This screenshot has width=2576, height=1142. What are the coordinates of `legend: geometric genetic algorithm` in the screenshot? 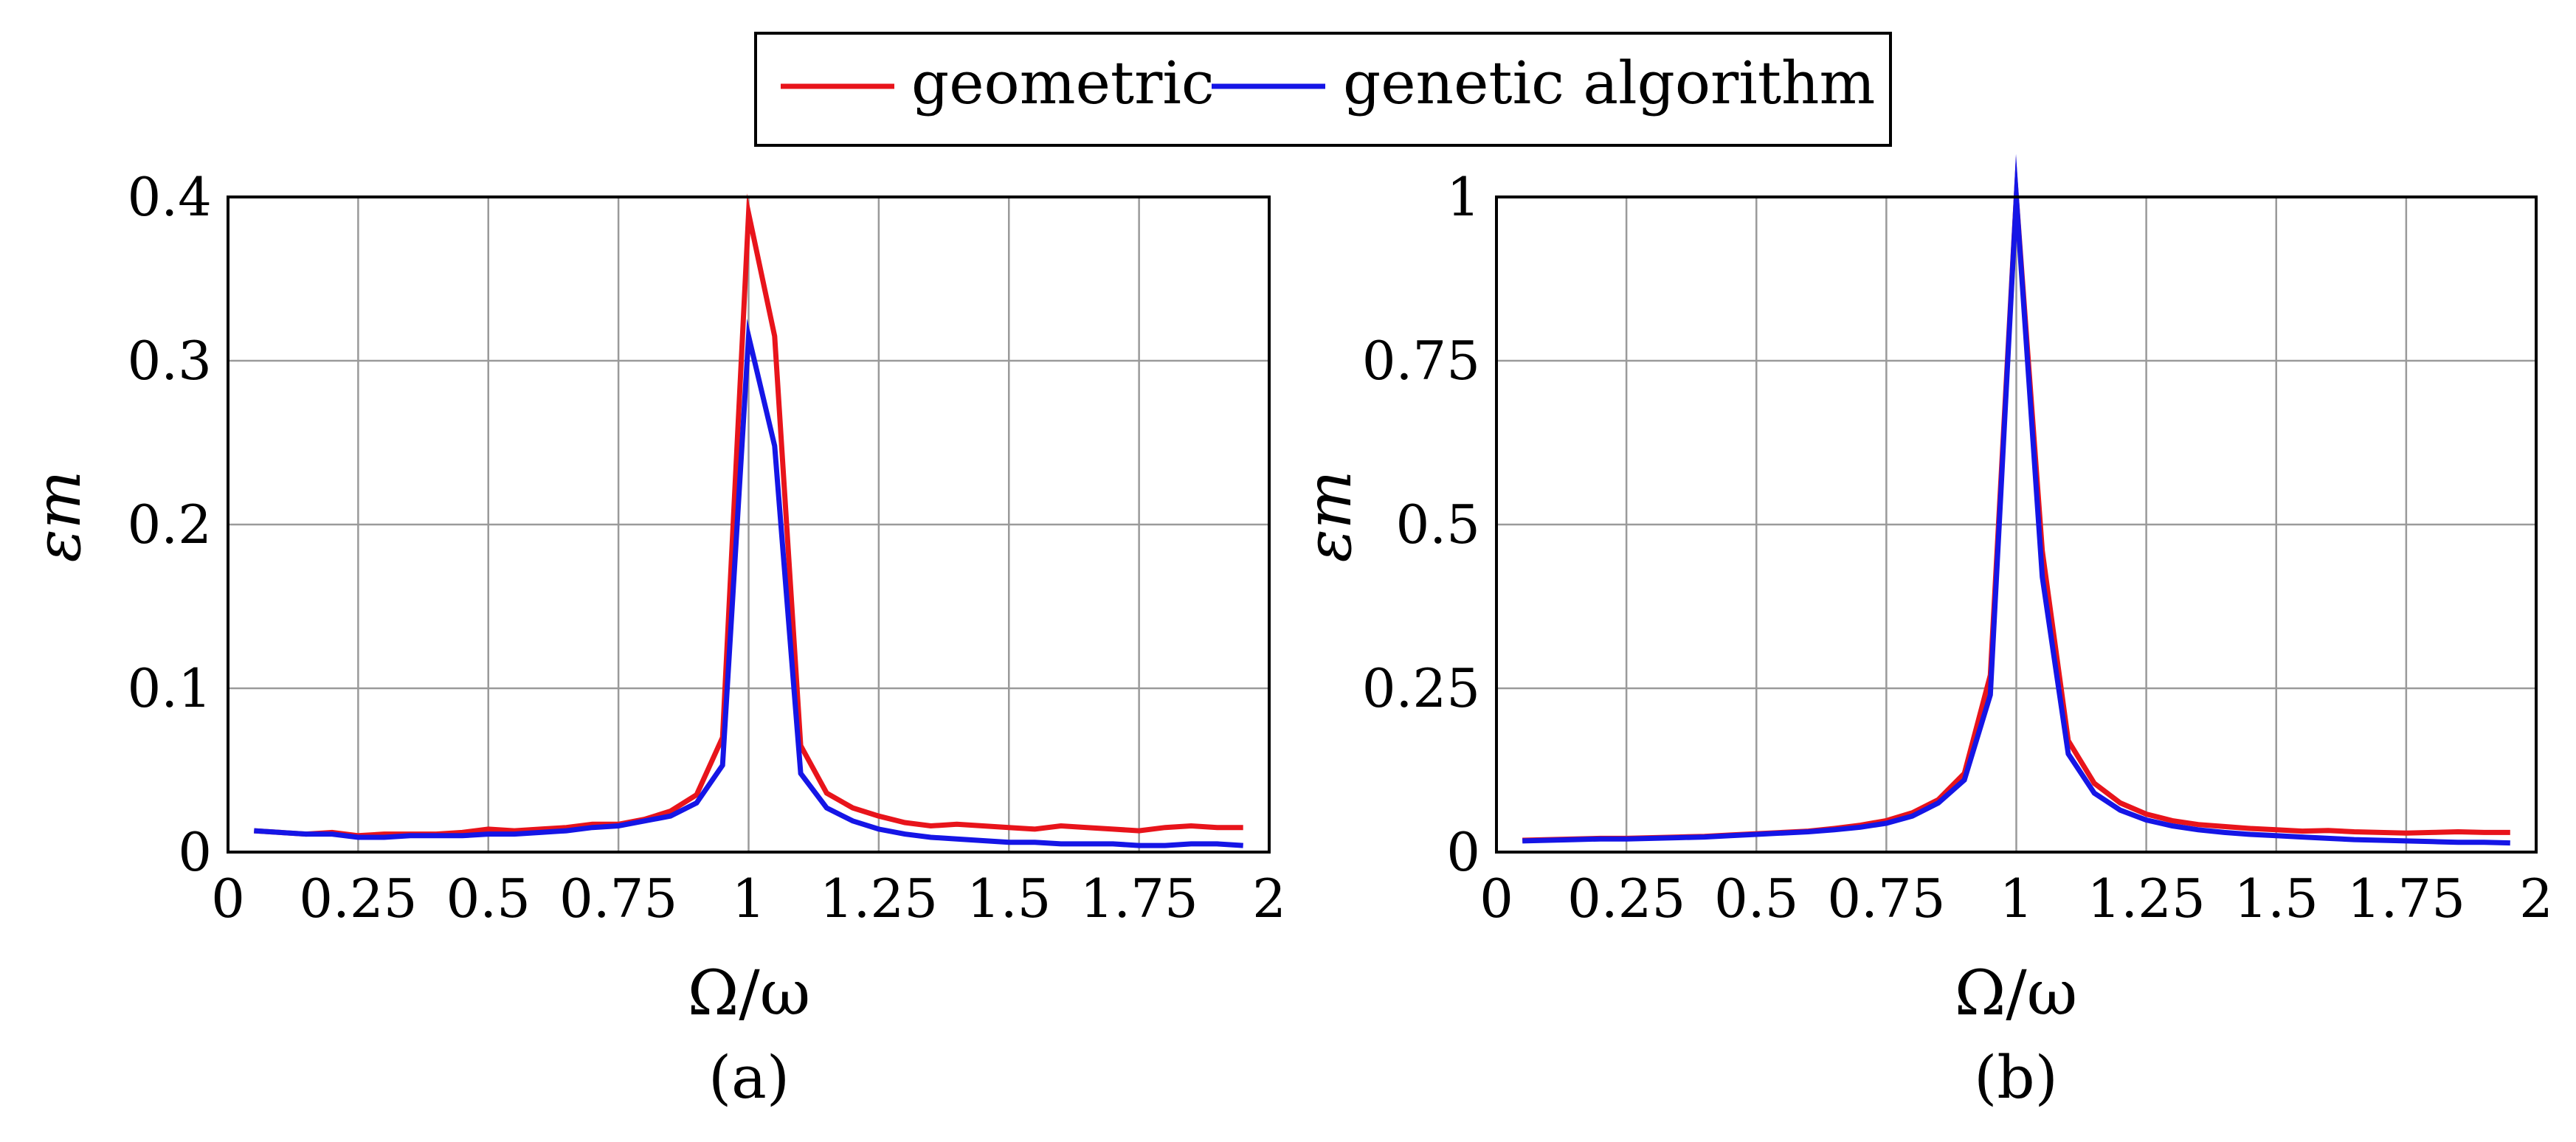 It's located at (1323, 90).